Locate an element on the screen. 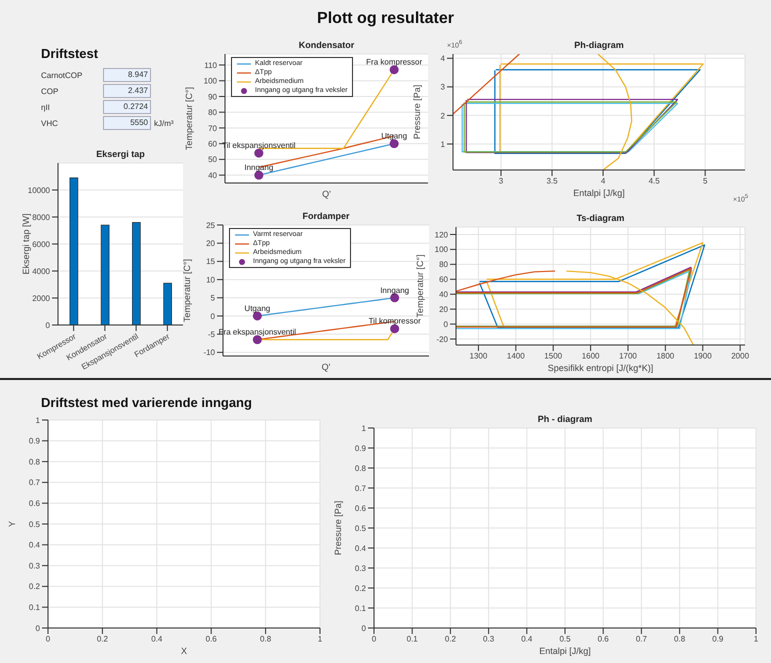  y-axis-title: Y is located at coordinates (12, 524).